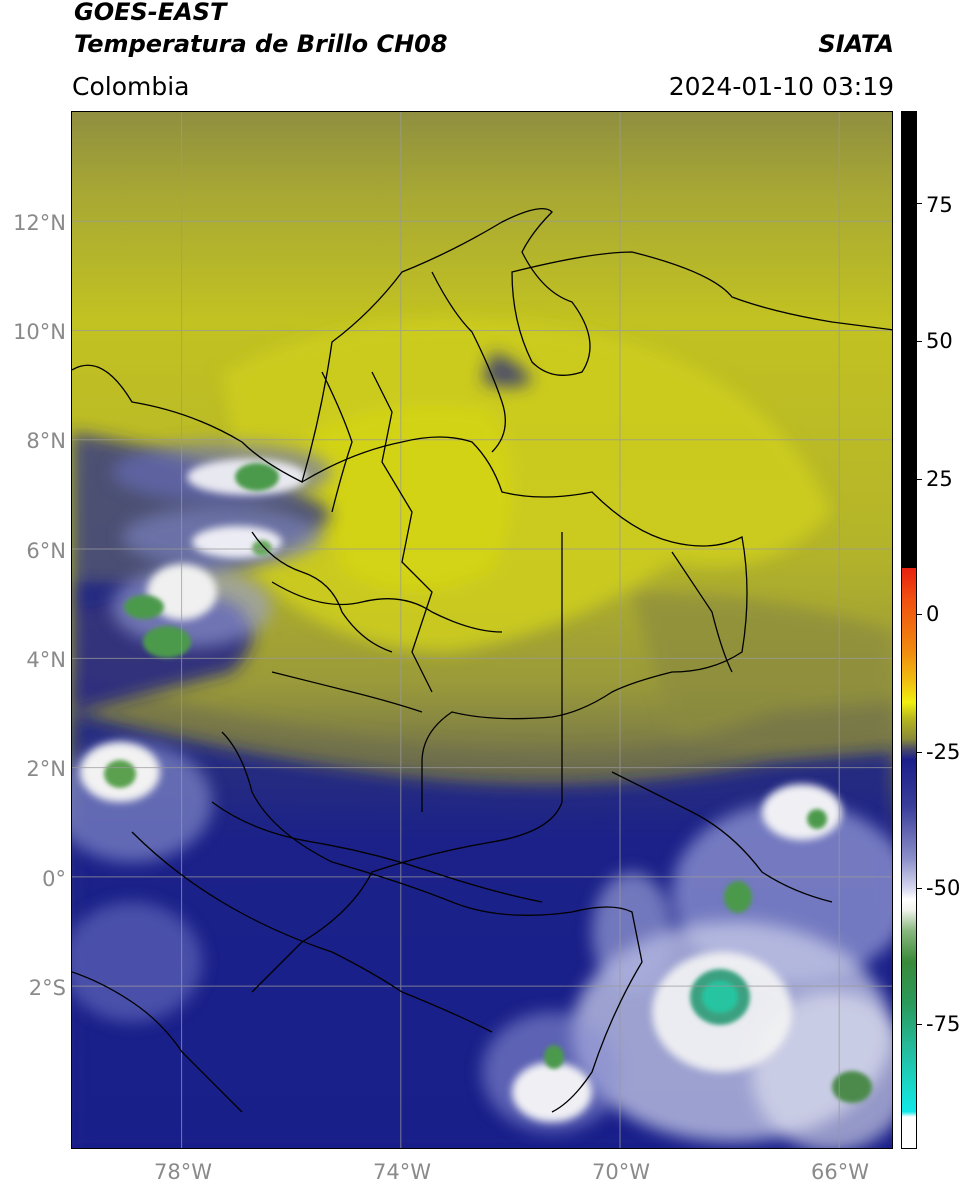 The image size is (966, 1190). Describe the element at coordinates (39, 223) in the screenshot. I see `lat-label-12n: 12°N` at that location.